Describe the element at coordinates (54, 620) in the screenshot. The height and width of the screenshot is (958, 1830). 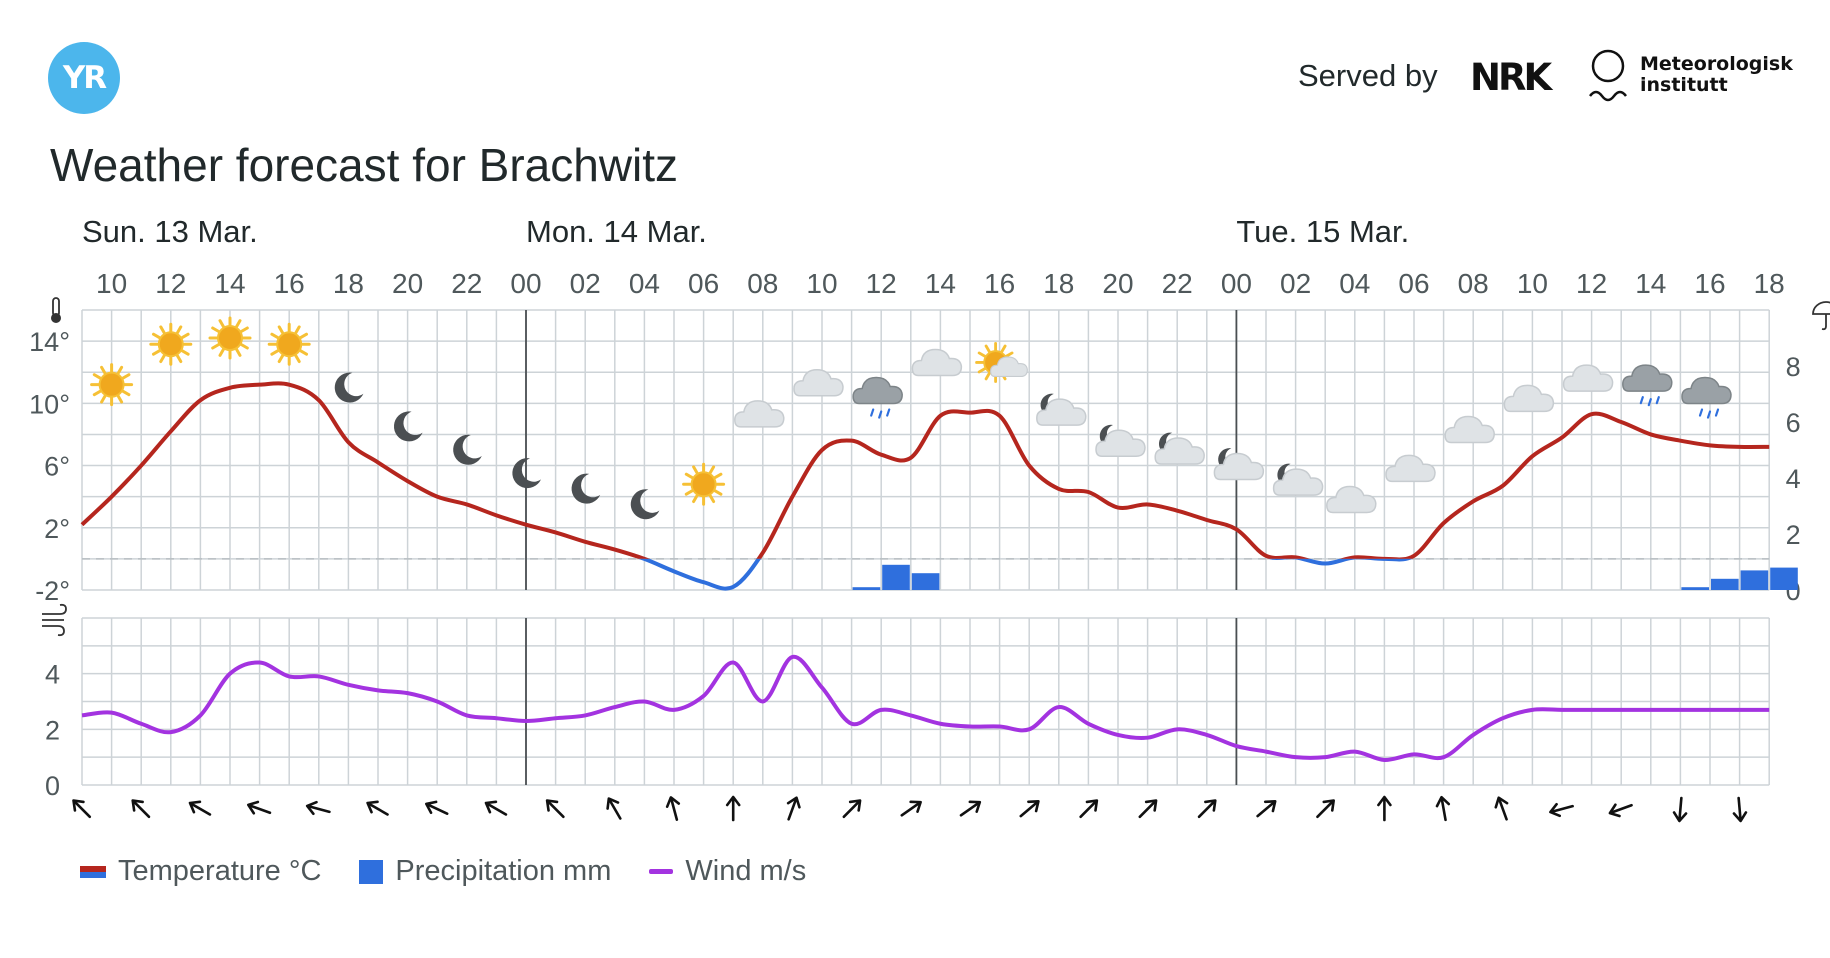
I see `wind-icon` at that location.